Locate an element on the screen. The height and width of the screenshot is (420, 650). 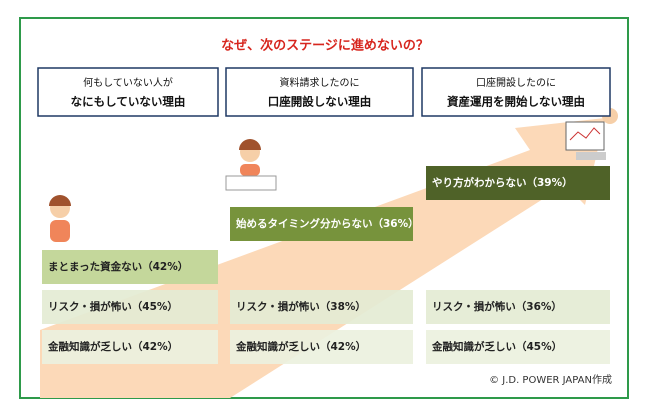
stage-header-line: 何もしていない人が is located at coordinates (128, 82).